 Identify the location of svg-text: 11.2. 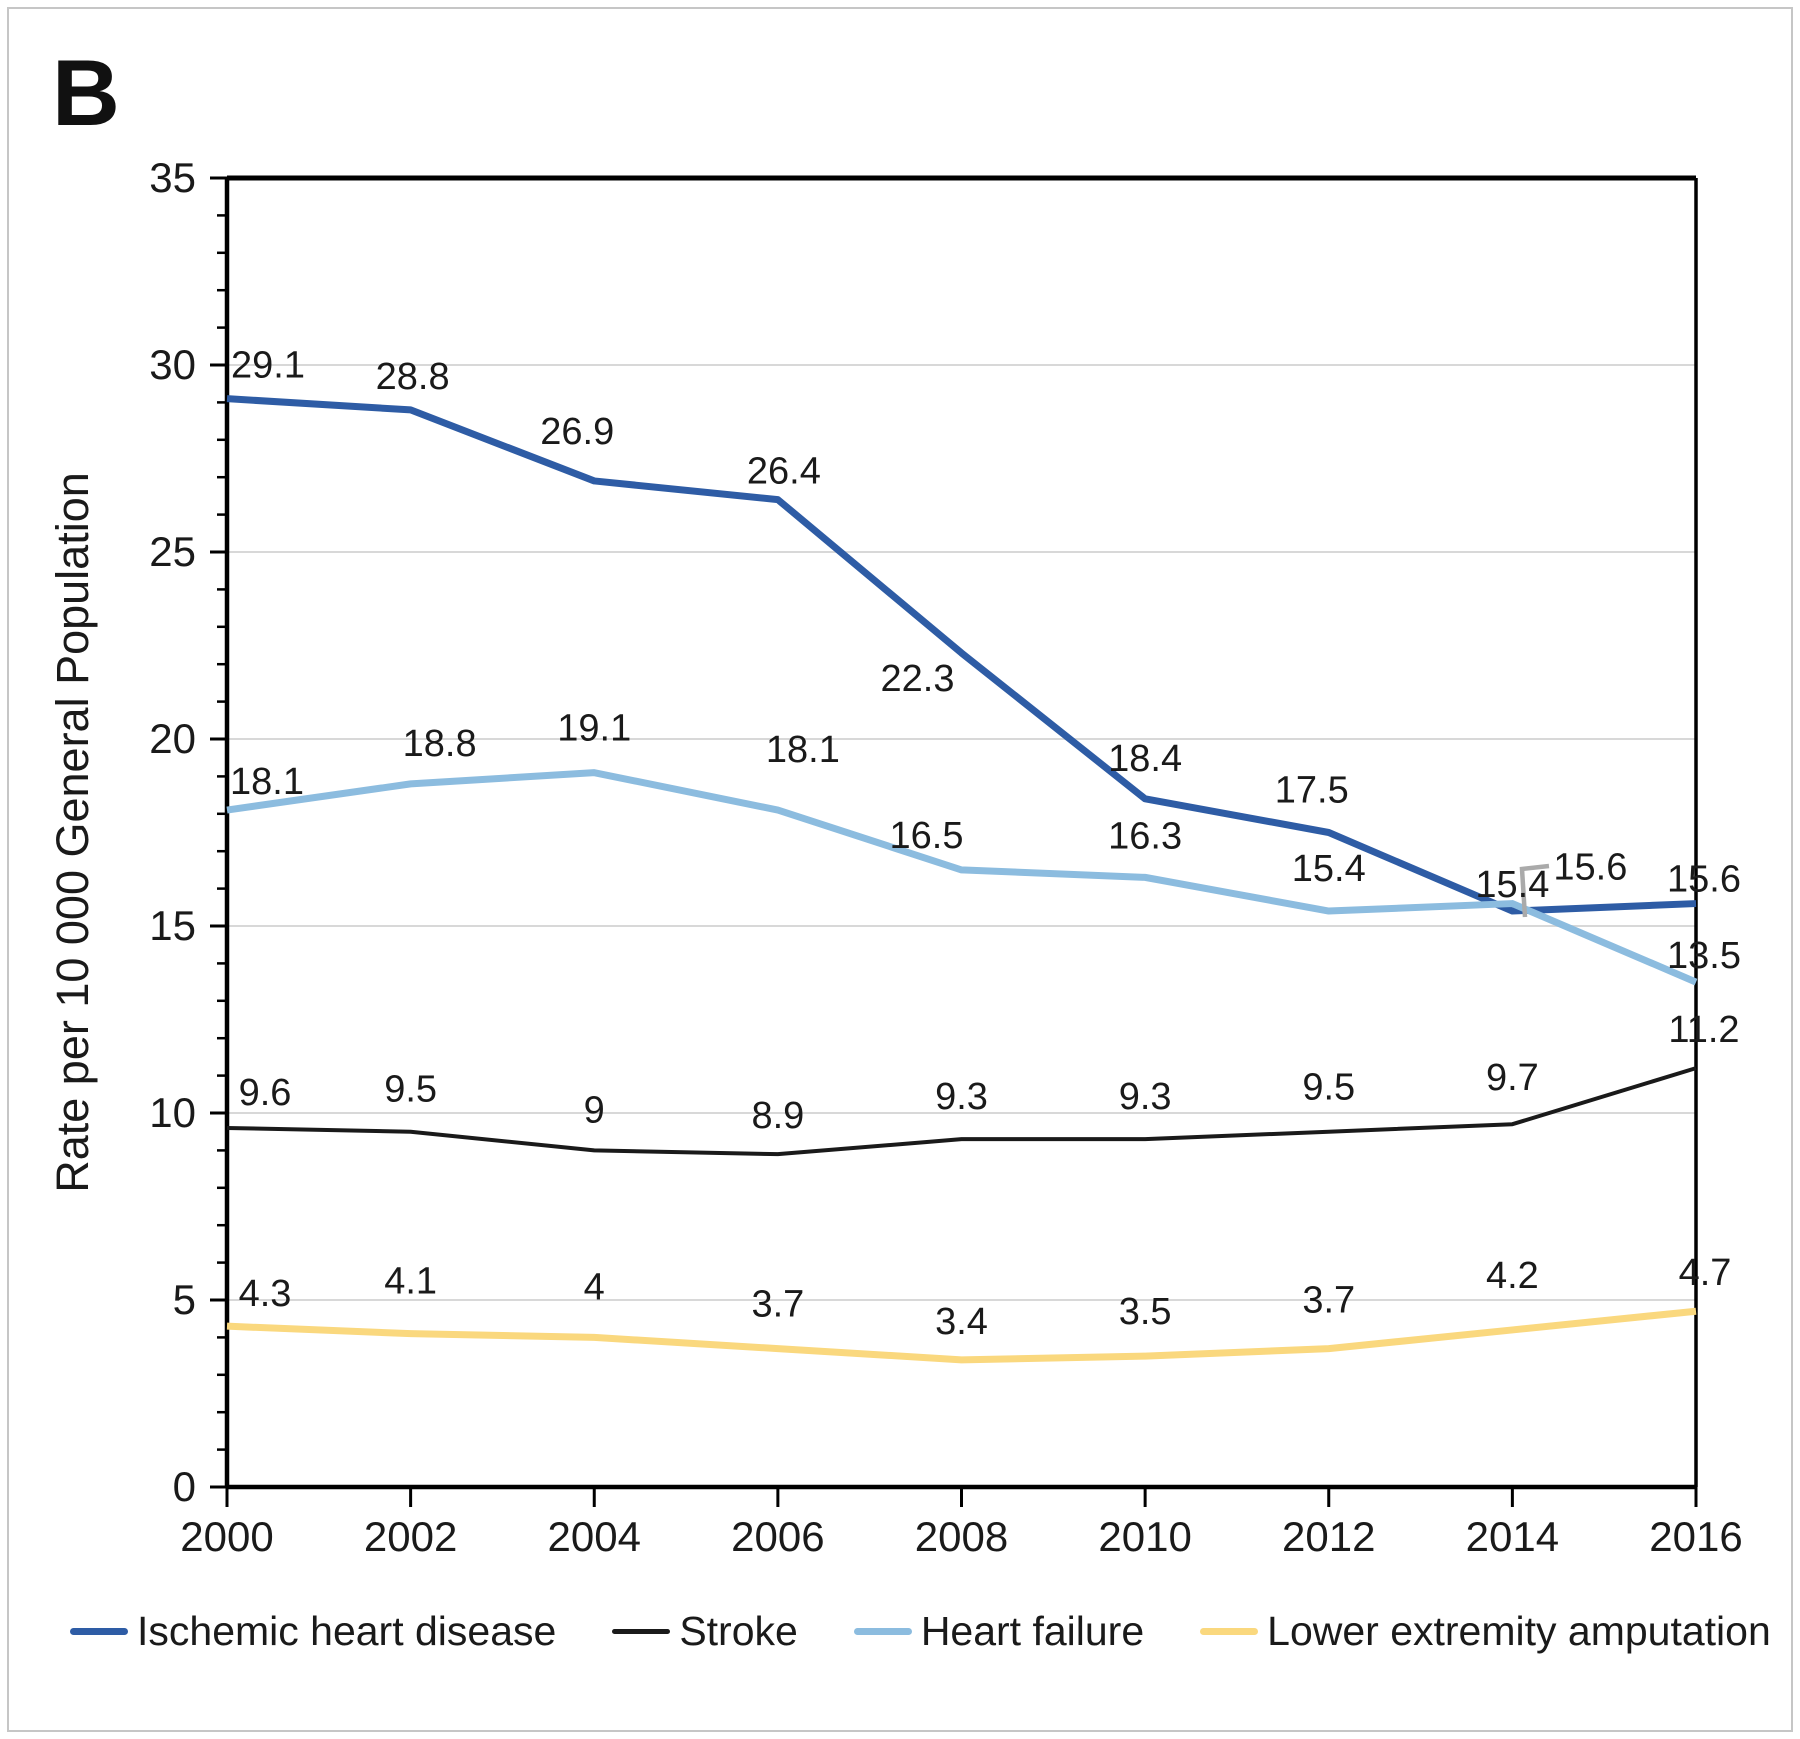
(1703, 1030).